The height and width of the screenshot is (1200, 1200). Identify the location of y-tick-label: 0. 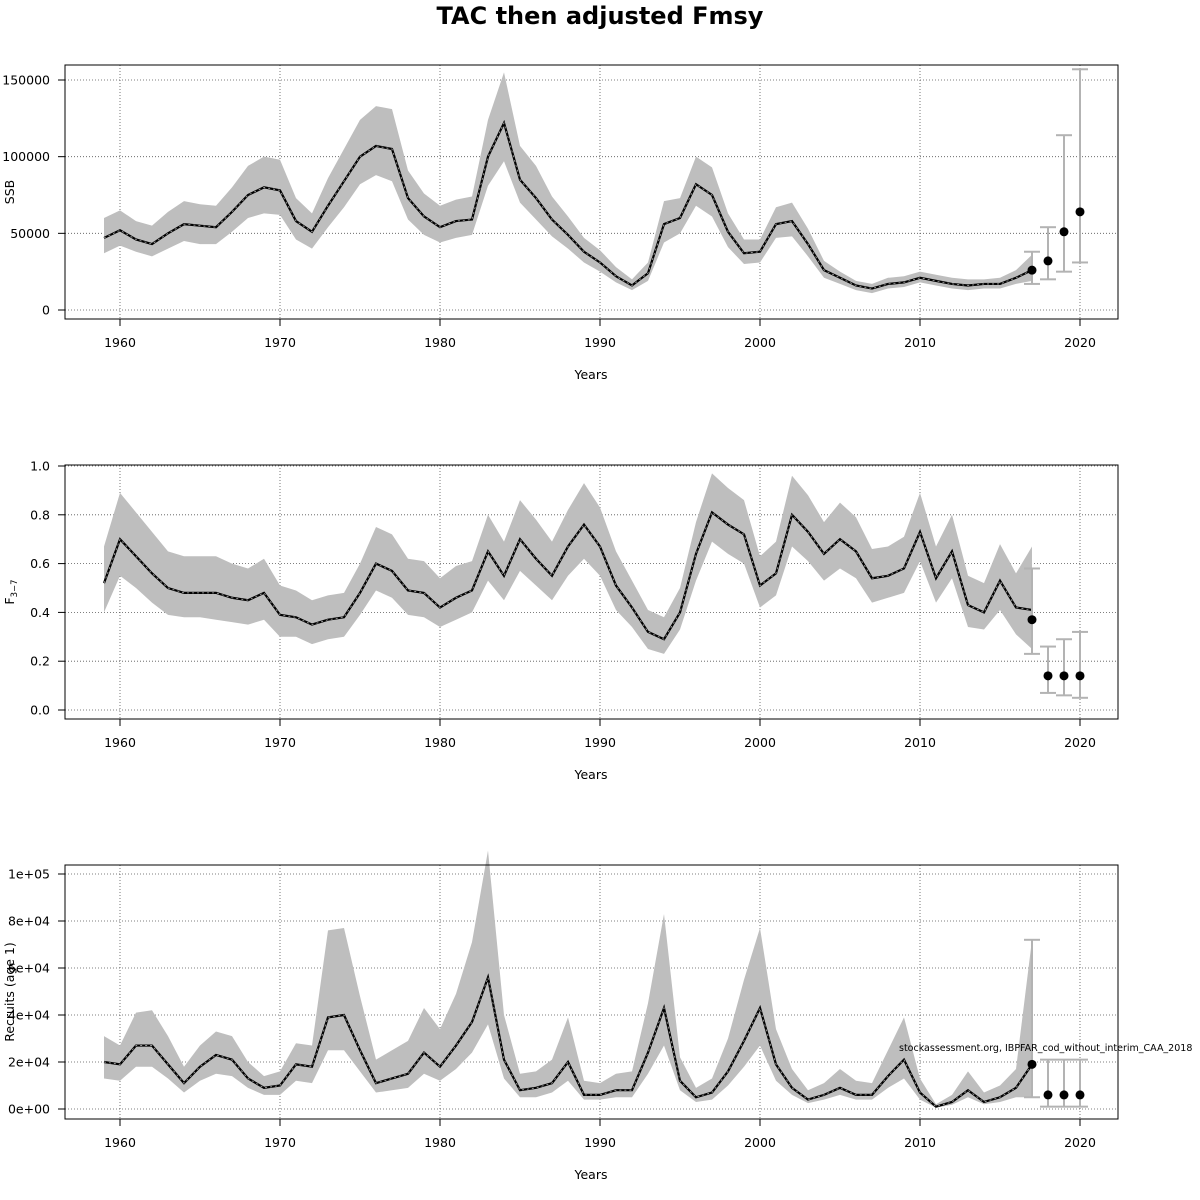
(46, 310).